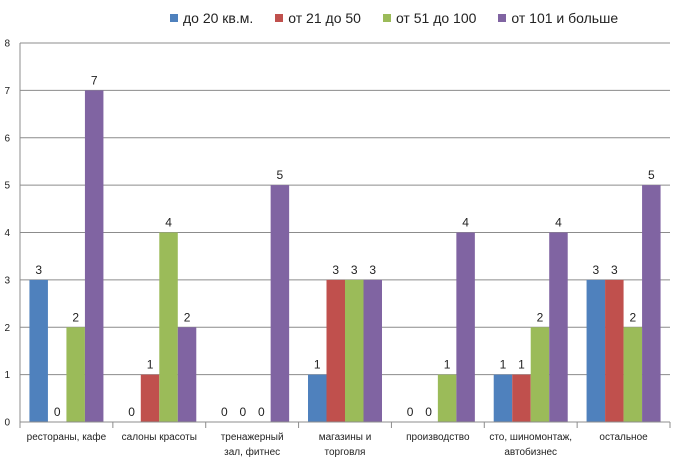  Describe the element at coordinates (345, 452) in the screenshot. I see `category-label: торговля` at that location.